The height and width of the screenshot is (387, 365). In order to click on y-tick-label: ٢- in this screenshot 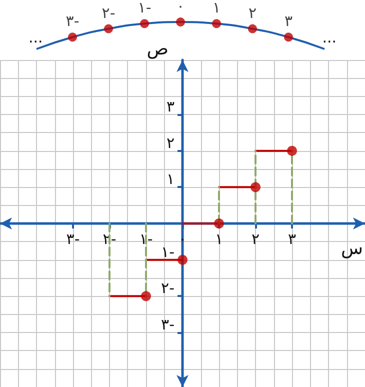, I will do `click(167, 288)`.